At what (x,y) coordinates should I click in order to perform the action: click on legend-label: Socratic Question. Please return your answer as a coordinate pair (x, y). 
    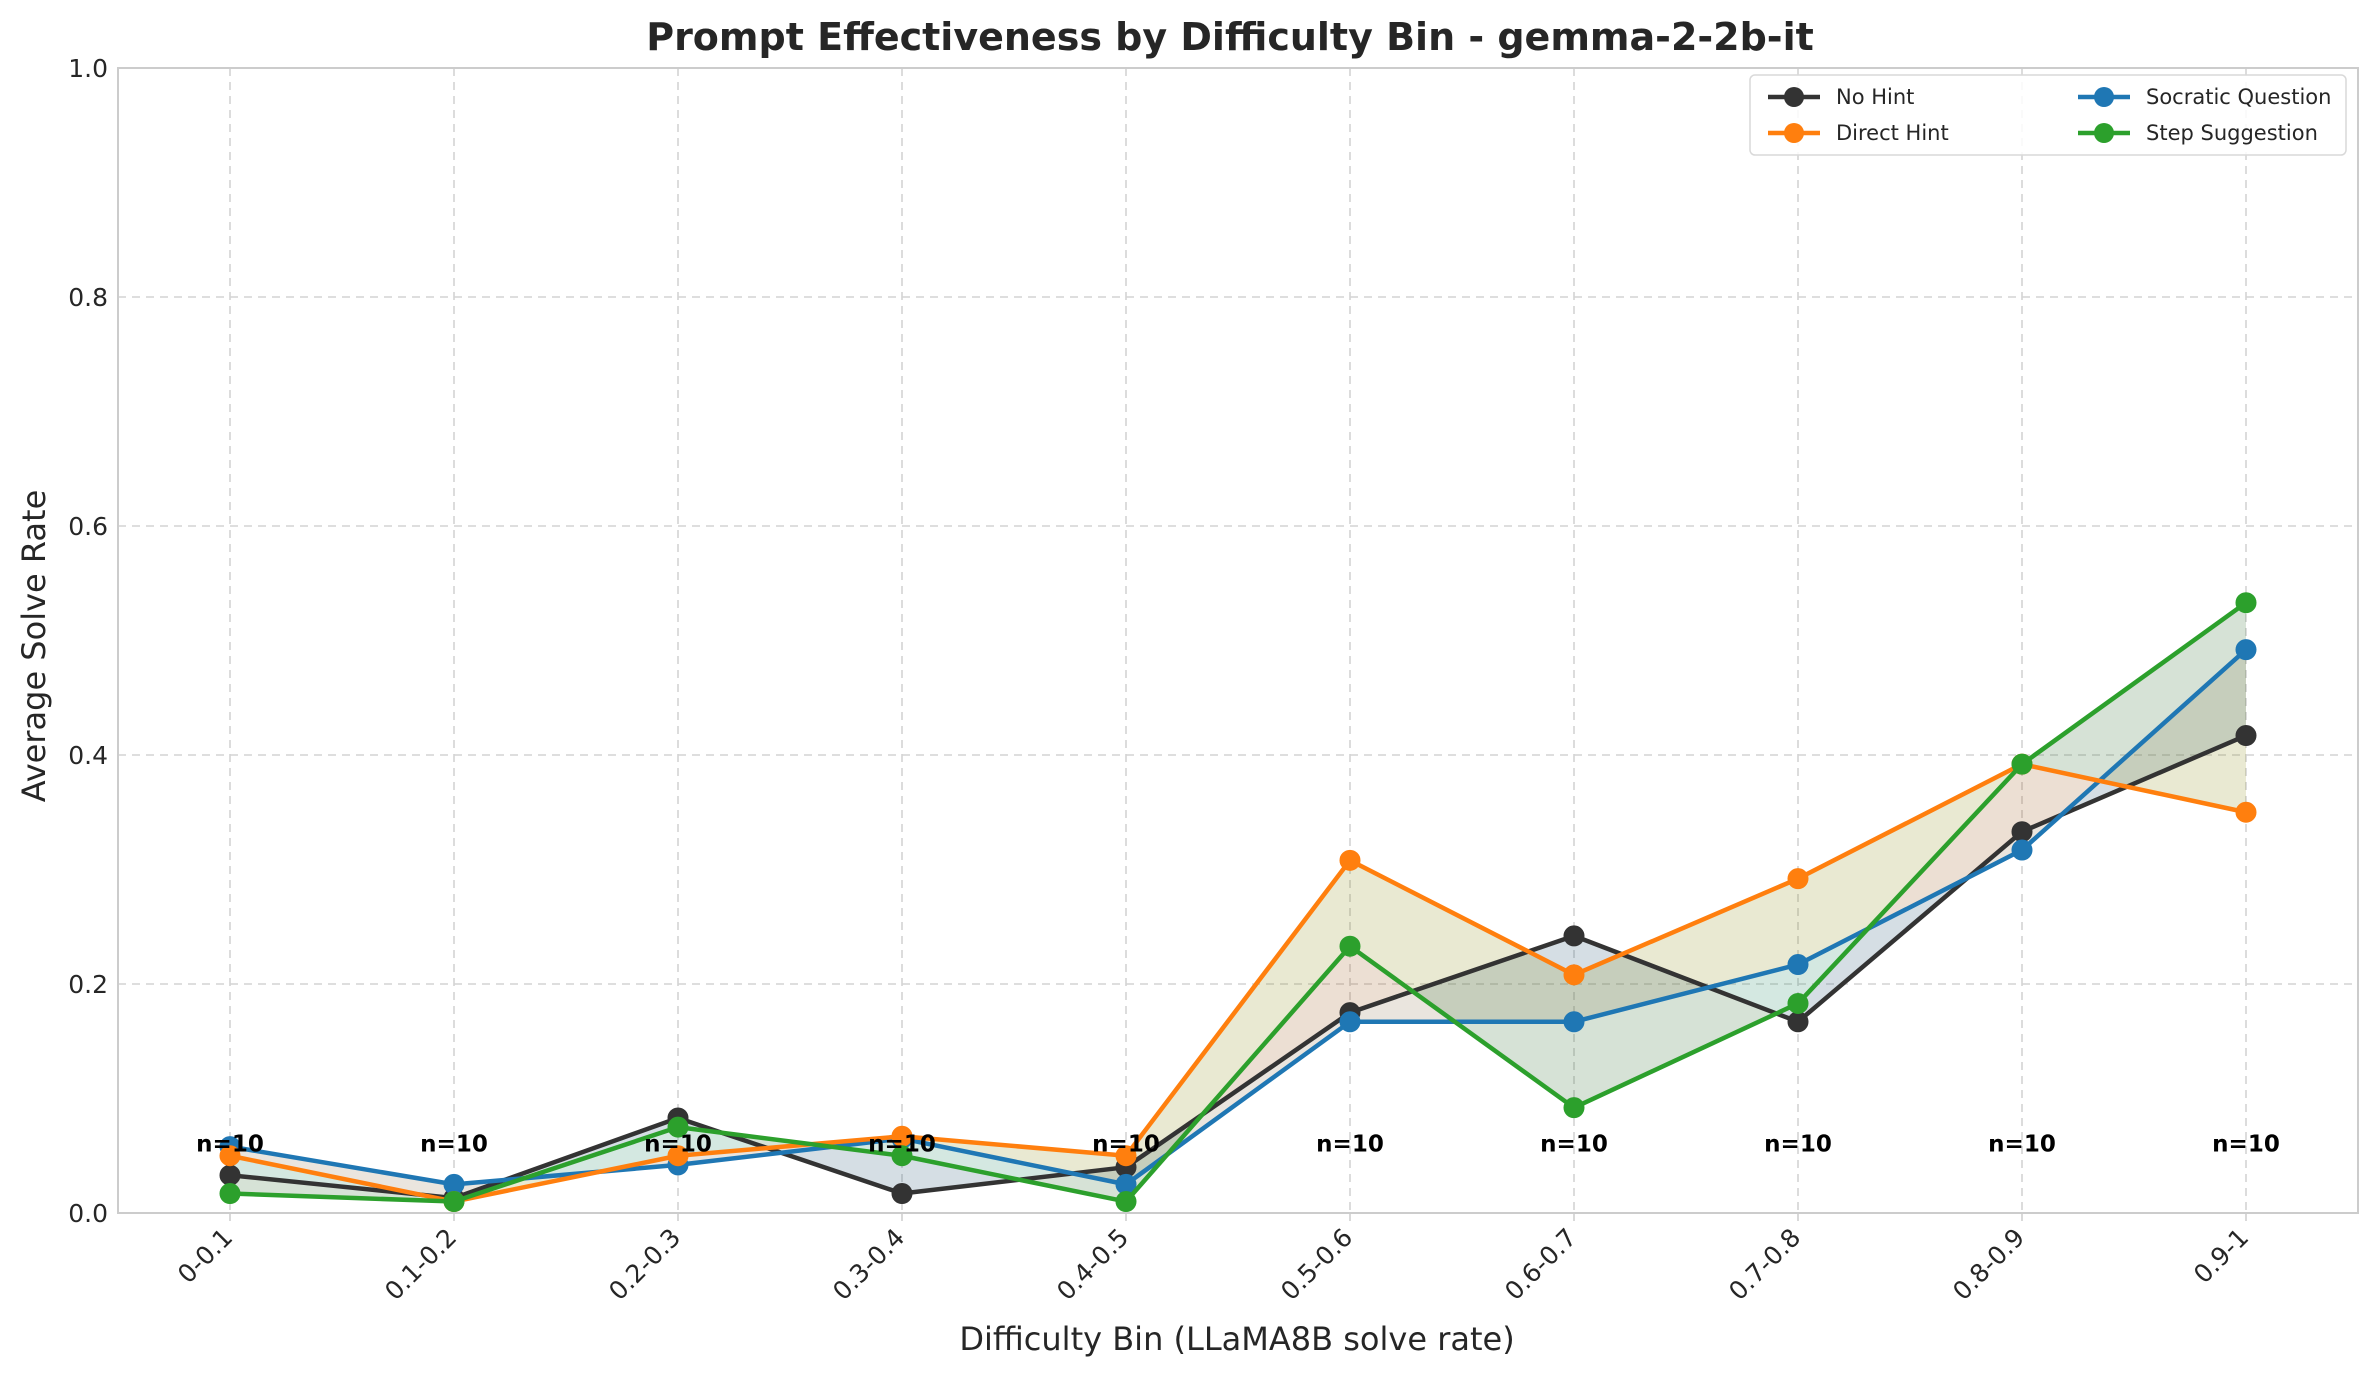
    Looking at the image, I should click on (2238, 97).